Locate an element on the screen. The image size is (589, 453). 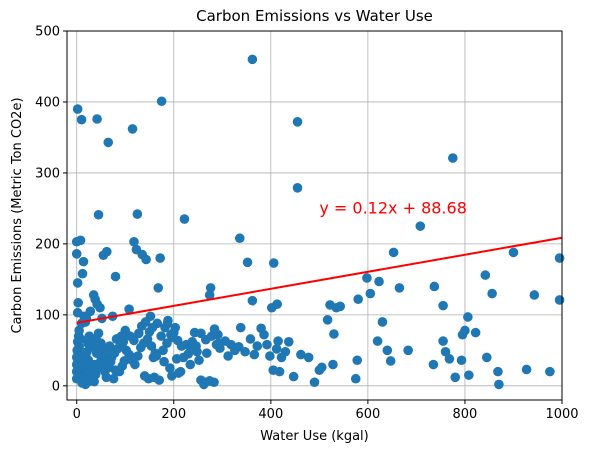
y-axis-label: Carbon Emissions (Metric Ton CO2e) is located at coordinates (17, 215).